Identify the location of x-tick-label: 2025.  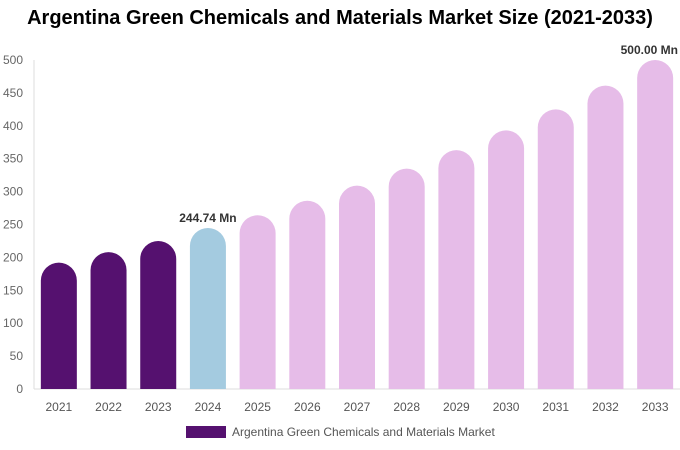
(257, 407).